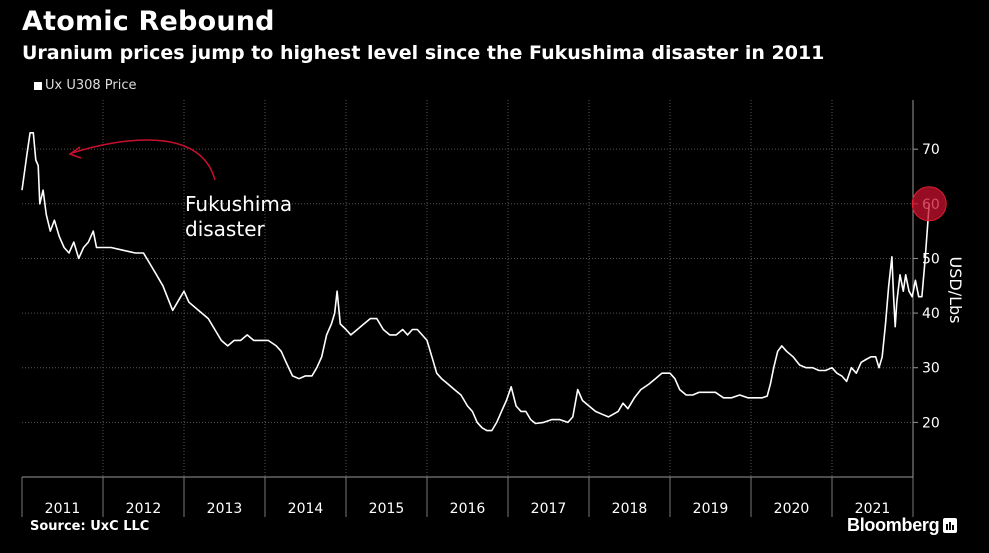  Describe the element at coordinates (549, 509) in the screenshot. I see `x-tick-label: 2017` at that location.